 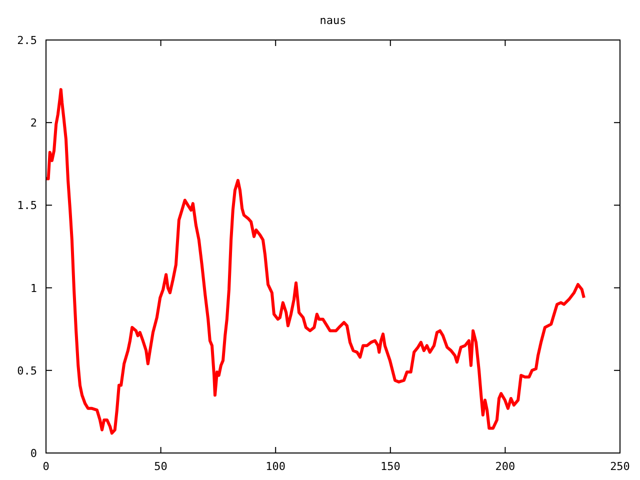 What do you see at coordinates (27, 205) in the screenshot?
I see `y-tick-label: 1.5` at bounding box center [27, 205].